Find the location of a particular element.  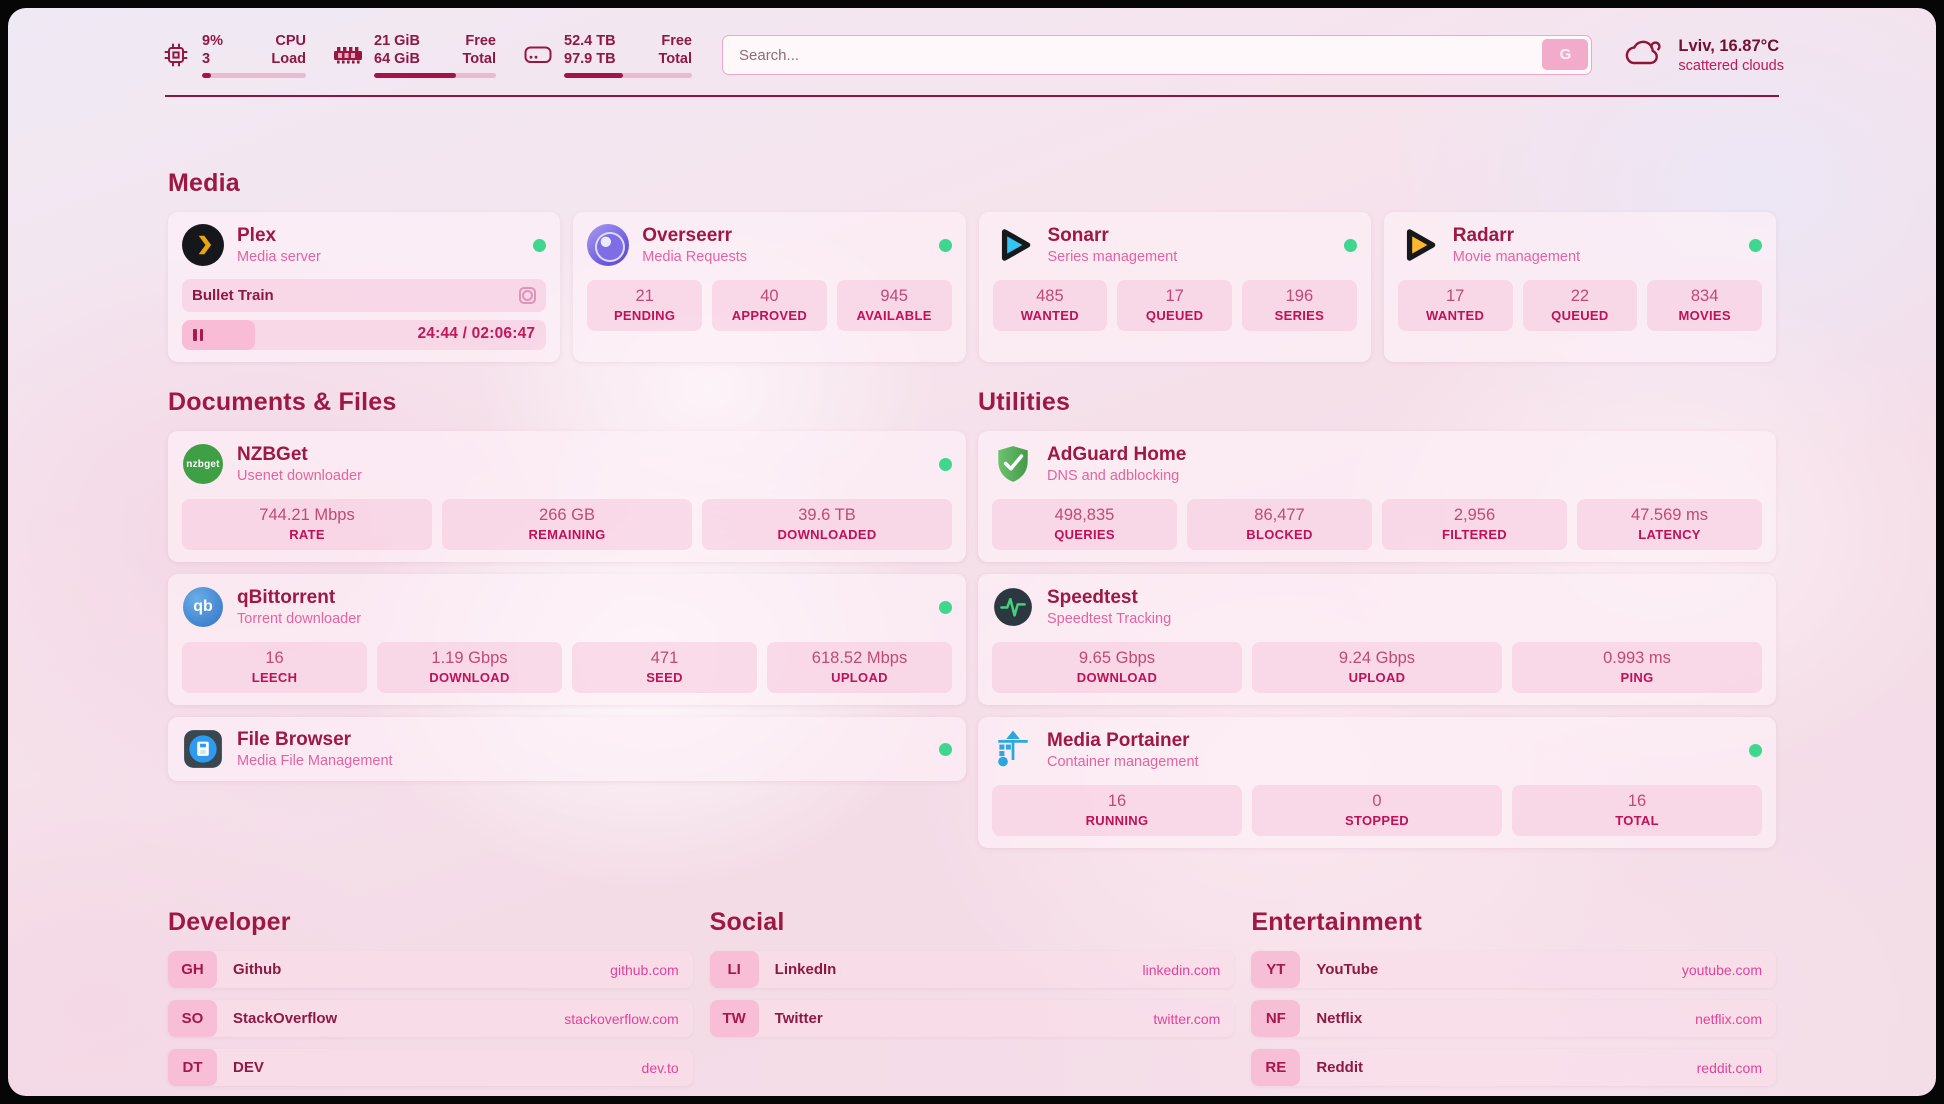

memory-widget: 21 GiB Free 64 GiB Total is located at coordinates (414, 55).